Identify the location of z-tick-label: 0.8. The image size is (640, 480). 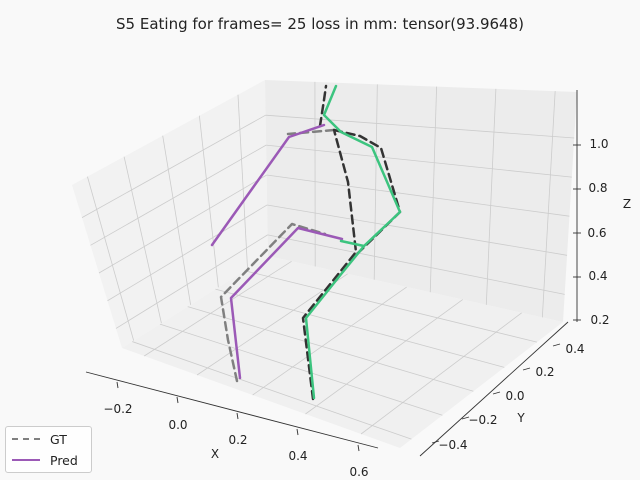
(597, 188).